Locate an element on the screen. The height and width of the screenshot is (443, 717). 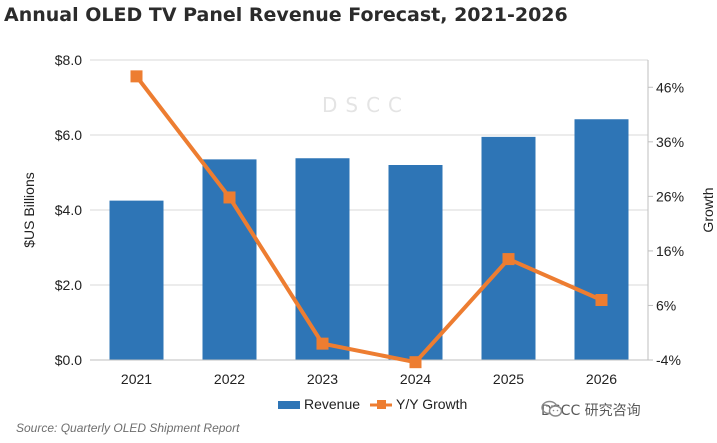
x-axis-ticks: 2021 2022 2023 2024 2025 2026 is located at coordinates (369, 379).